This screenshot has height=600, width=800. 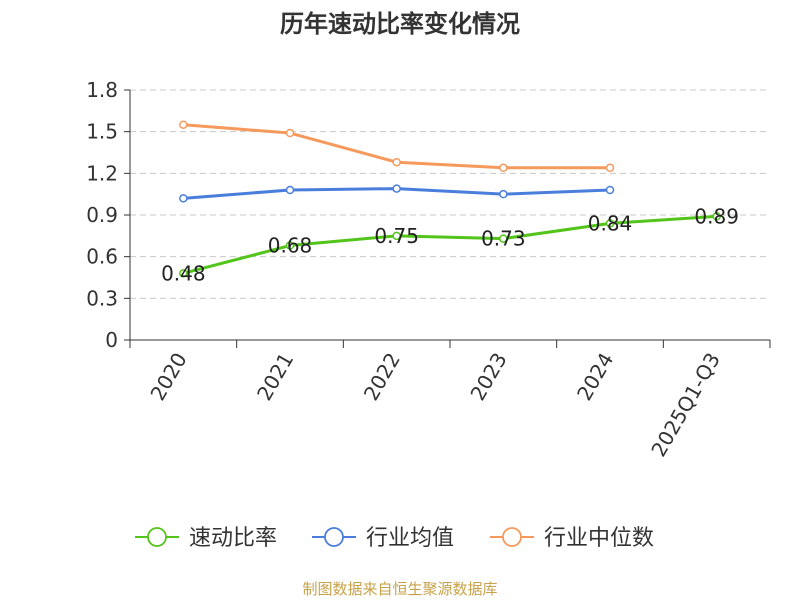 What do you see at coordinates (111, 340) in the screenshot?
I see `y-tick-label: 0` at bounding box center [111, 340].